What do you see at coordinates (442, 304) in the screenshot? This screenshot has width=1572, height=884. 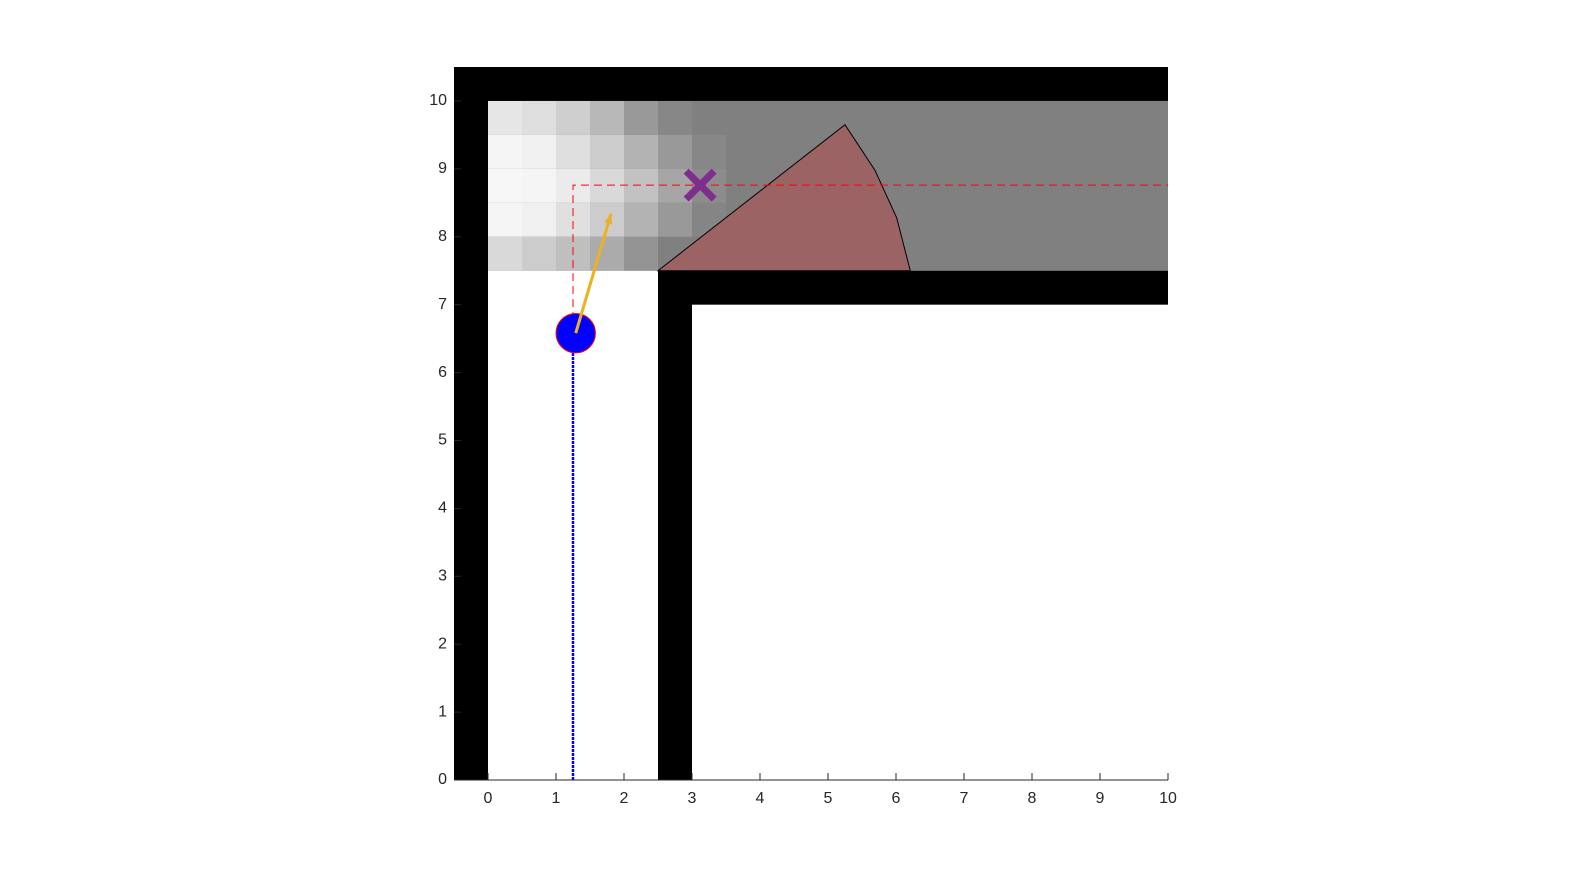 I see `y-tick-label: 7` at bounding box center [442, 304].